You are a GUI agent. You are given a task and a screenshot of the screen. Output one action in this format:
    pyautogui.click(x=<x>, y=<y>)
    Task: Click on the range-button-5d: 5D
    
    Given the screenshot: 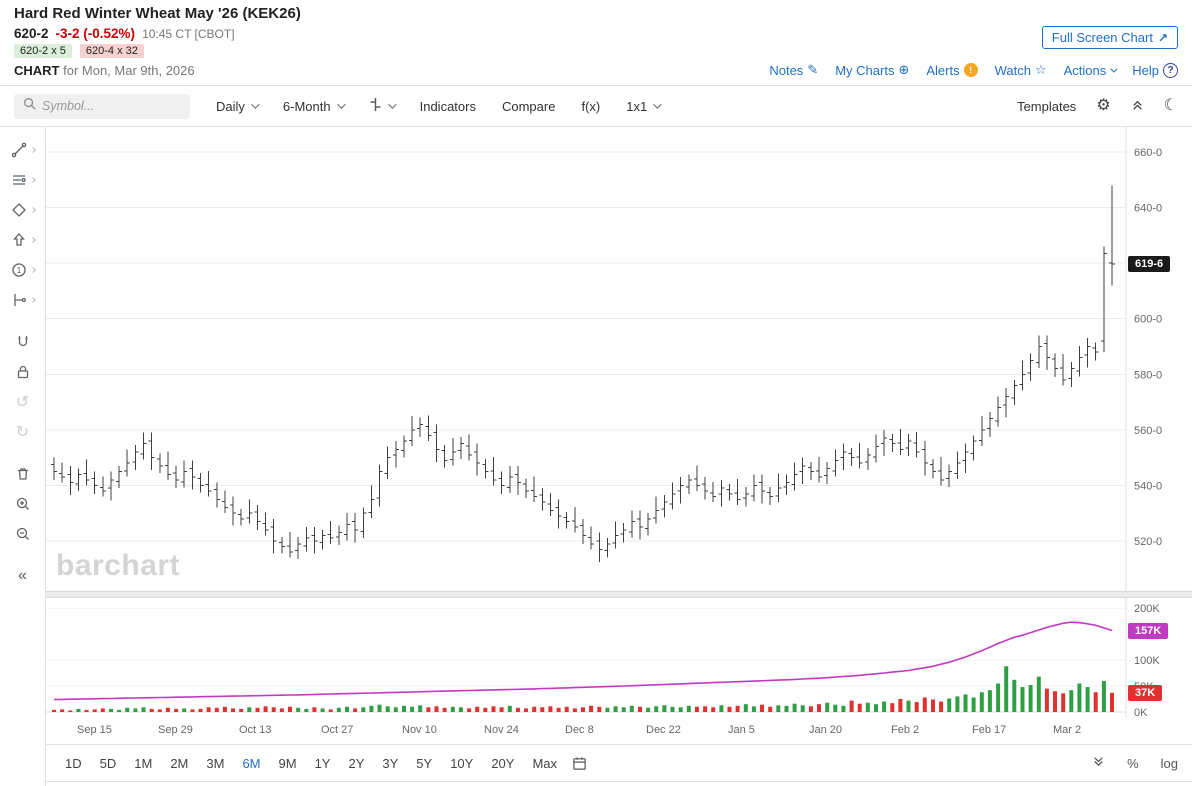 What is the action you would take?
    pyautogui.click(x=108, y=763)
    